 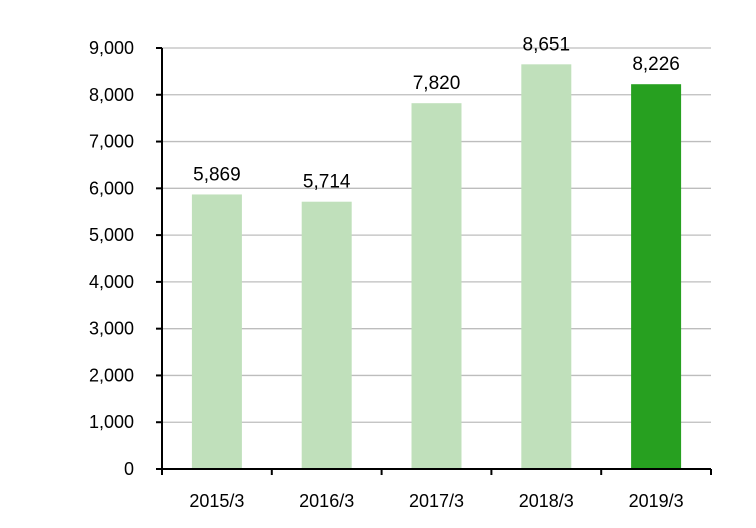 I want to click on y-tick-label: 1,000, so click(x=111, y=422).